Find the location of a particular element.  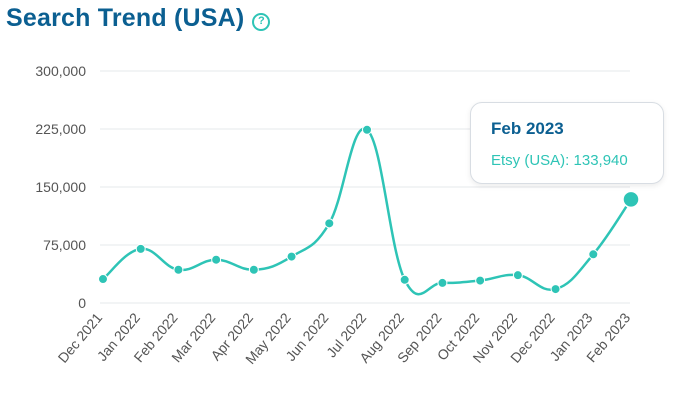

page-title: Search Trend (USA) is located at coordinates (125, 18).